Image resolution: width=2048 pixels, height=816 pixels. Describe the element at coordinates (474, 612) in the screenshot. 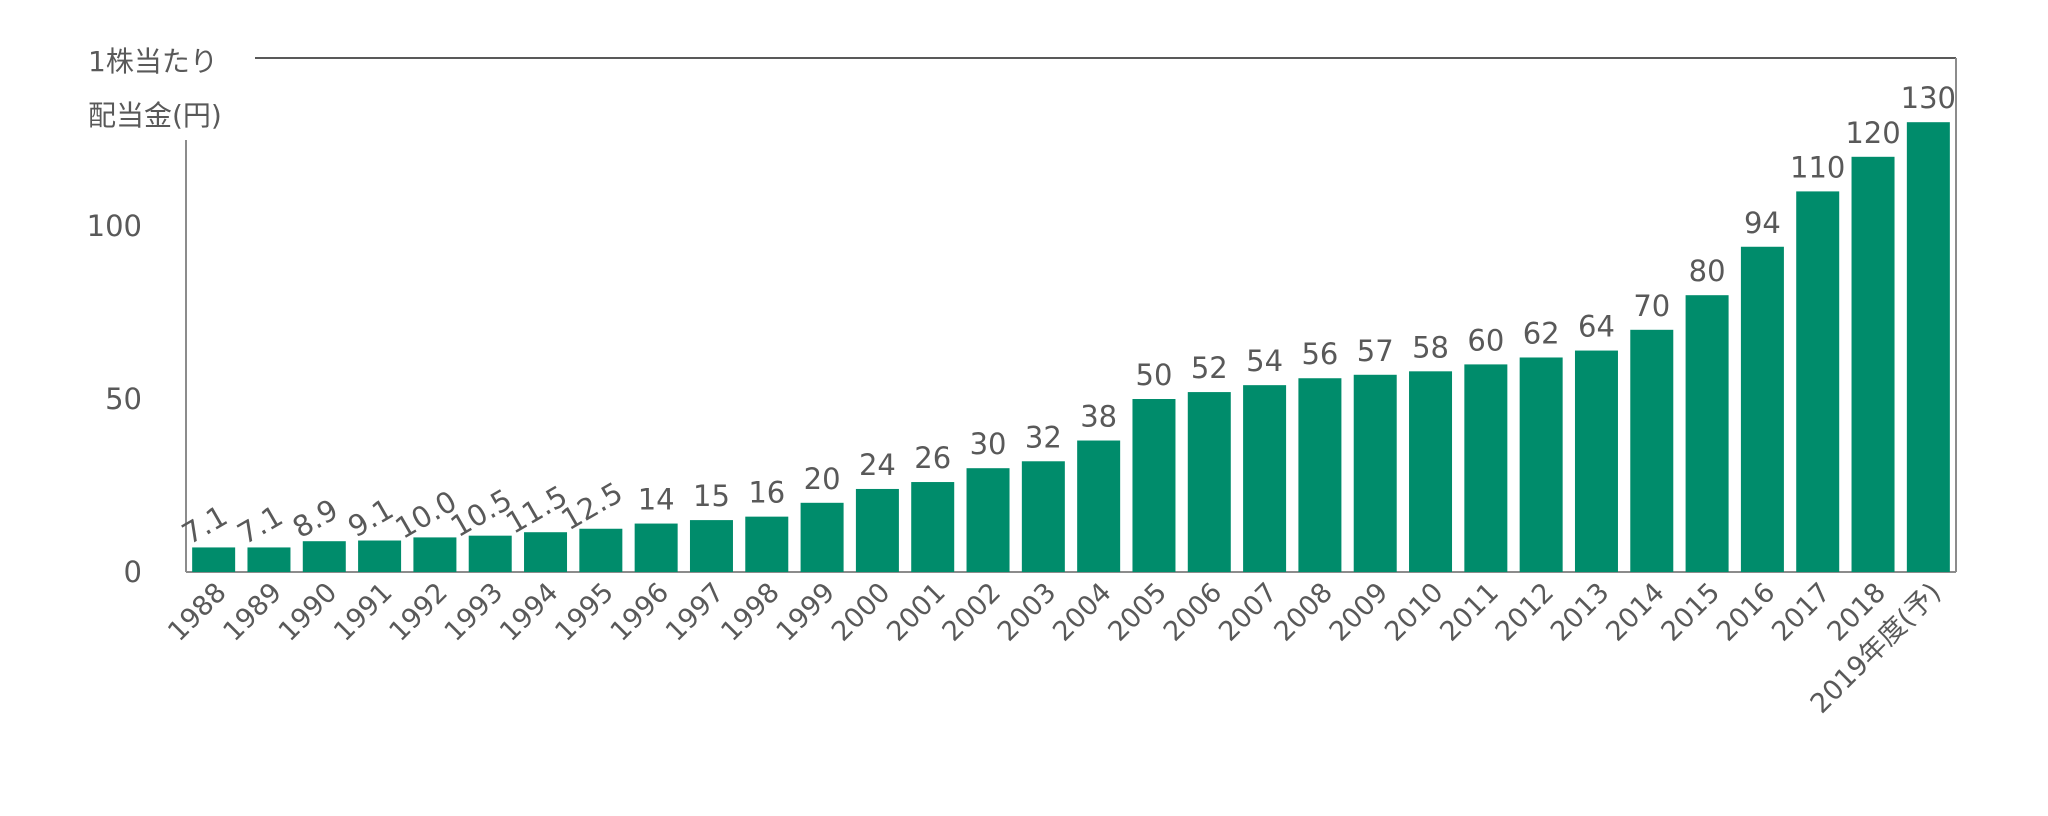

I see `x-tick-label: 1993` at that location.